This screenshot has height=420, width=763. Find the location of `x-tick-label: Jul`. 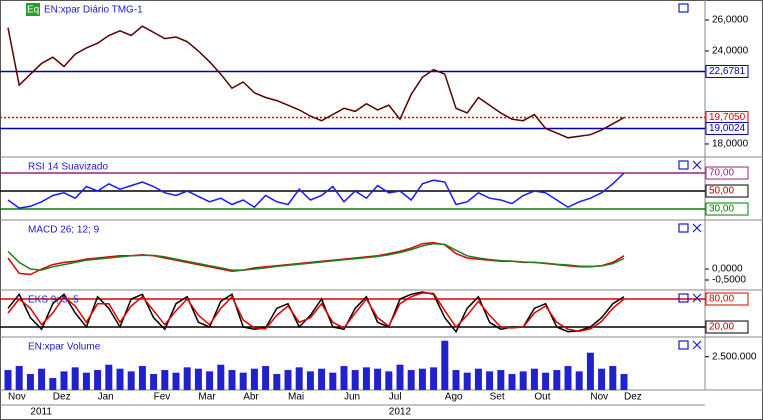

x-tick-label: Jul is located at coordinates (395, 397).